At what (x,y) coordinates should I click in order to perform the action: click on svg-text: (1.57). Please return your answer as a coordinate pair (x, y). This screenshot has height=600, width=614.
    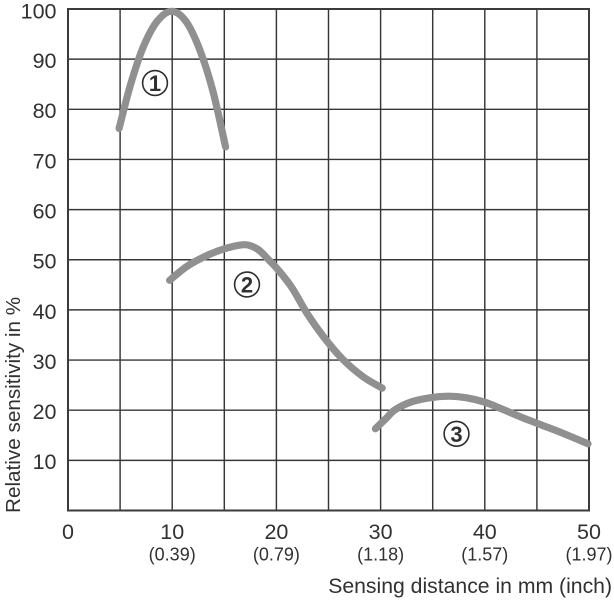
    Looking at the image, I should click on (484, 555).